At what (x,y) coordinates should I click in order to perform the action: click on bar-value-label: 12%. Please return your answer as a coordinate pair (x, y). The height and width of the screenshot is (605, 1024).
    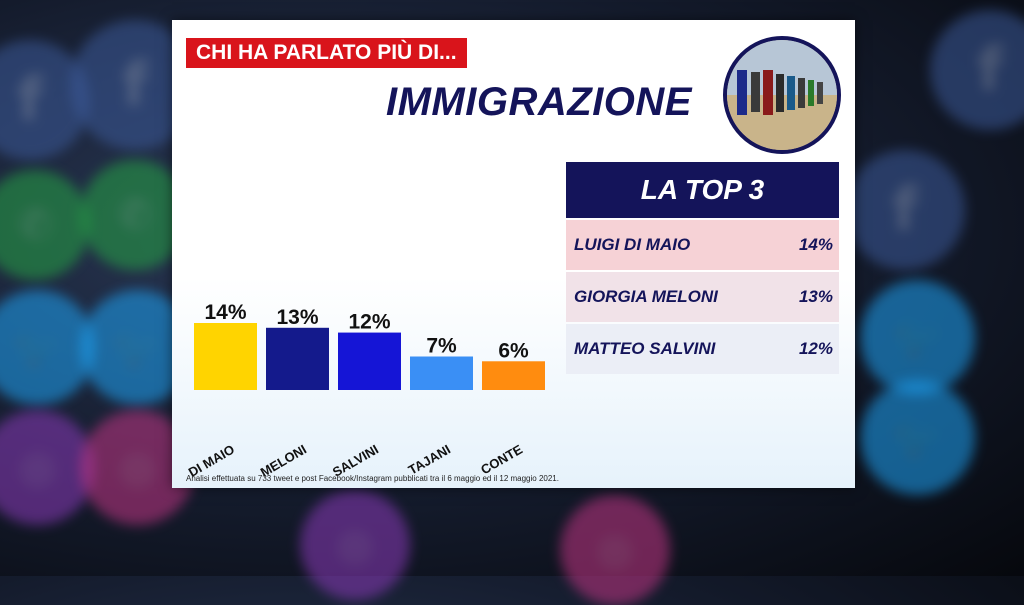
    Looking at the image, I should click on (369, 322).